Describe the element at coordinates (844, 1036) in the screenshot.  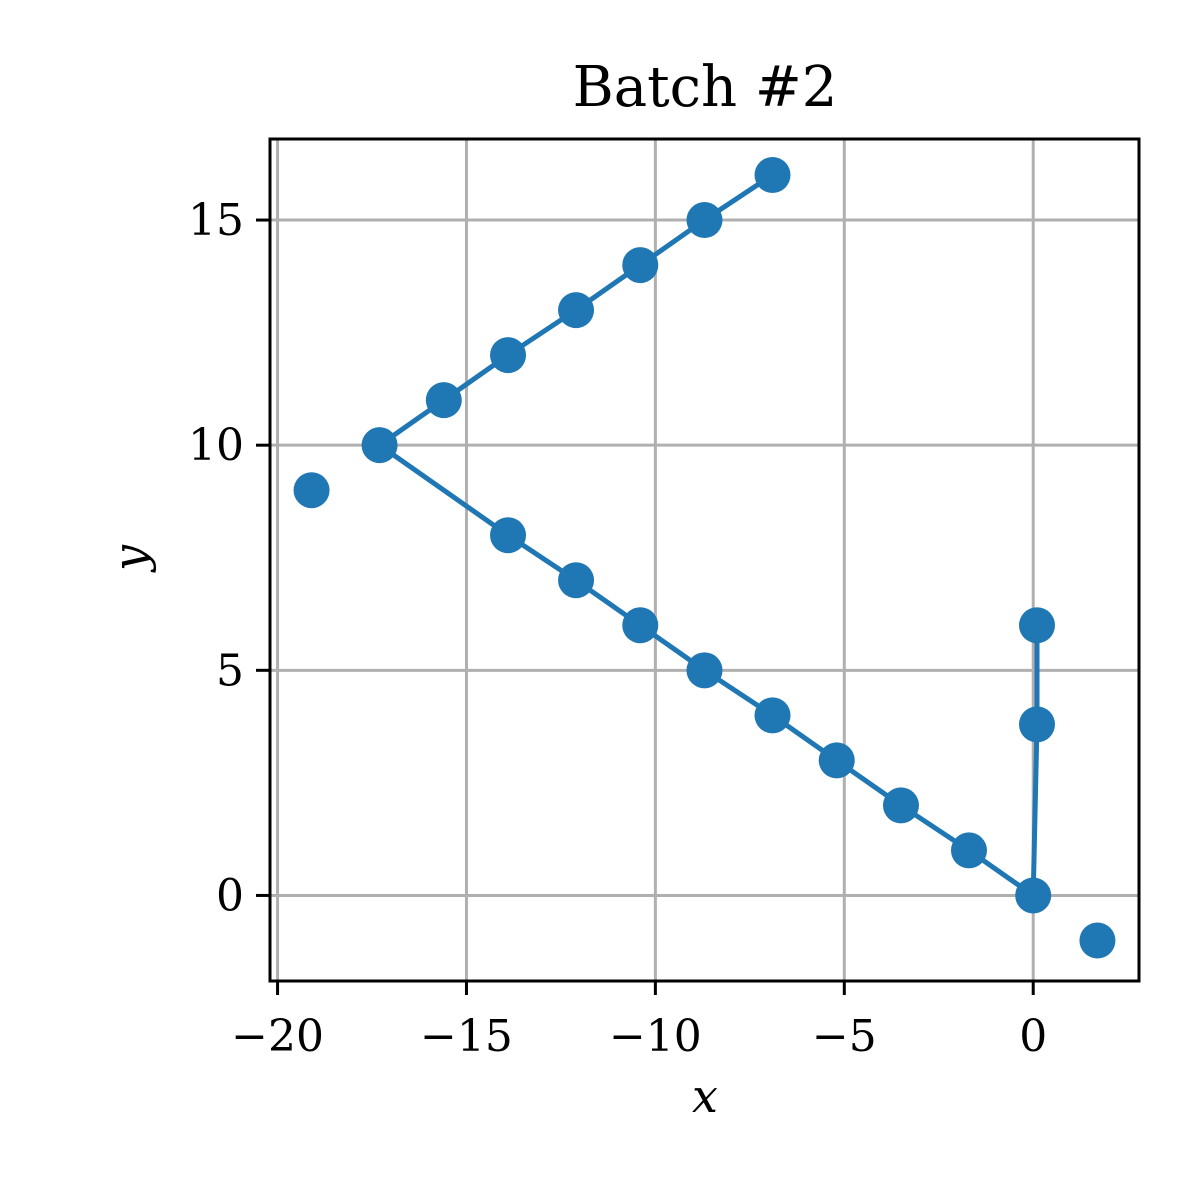
I see `x-tick-label: −5` at that location.